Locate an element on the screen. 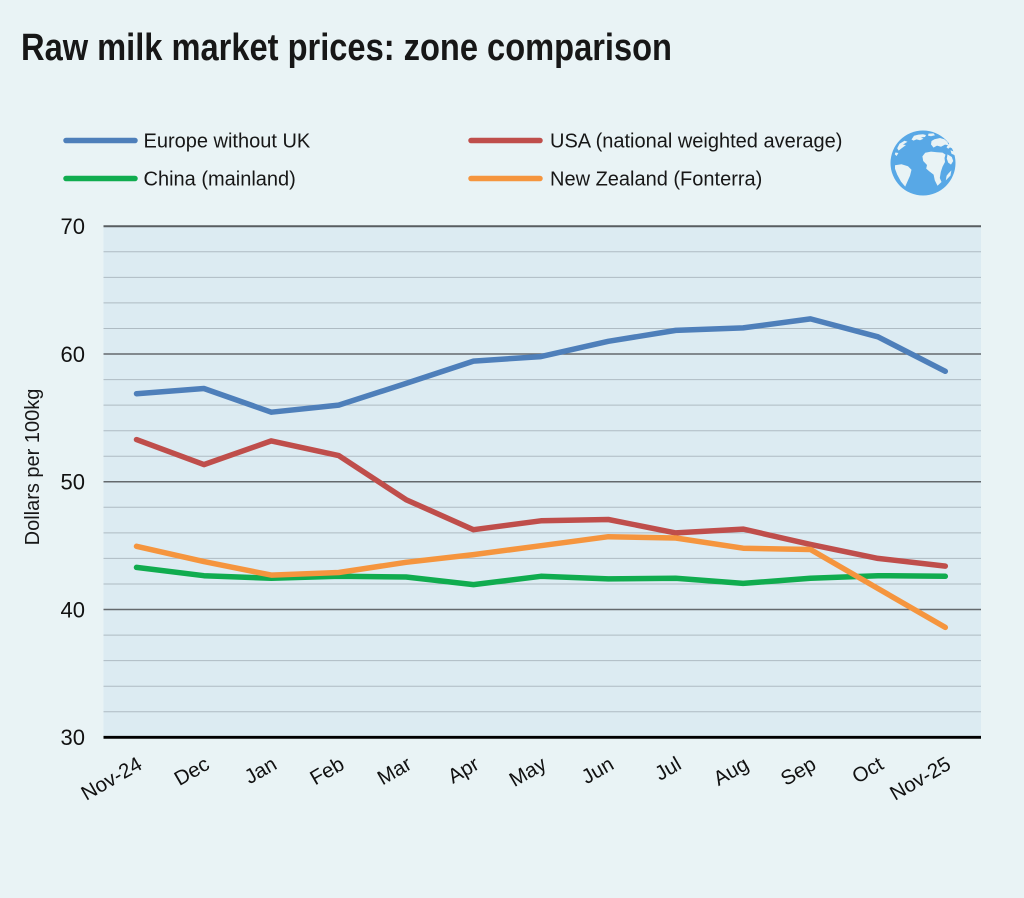 This screenshot has height=898, width=1024. svg-text: 40 is located at coordinates (73, 609).